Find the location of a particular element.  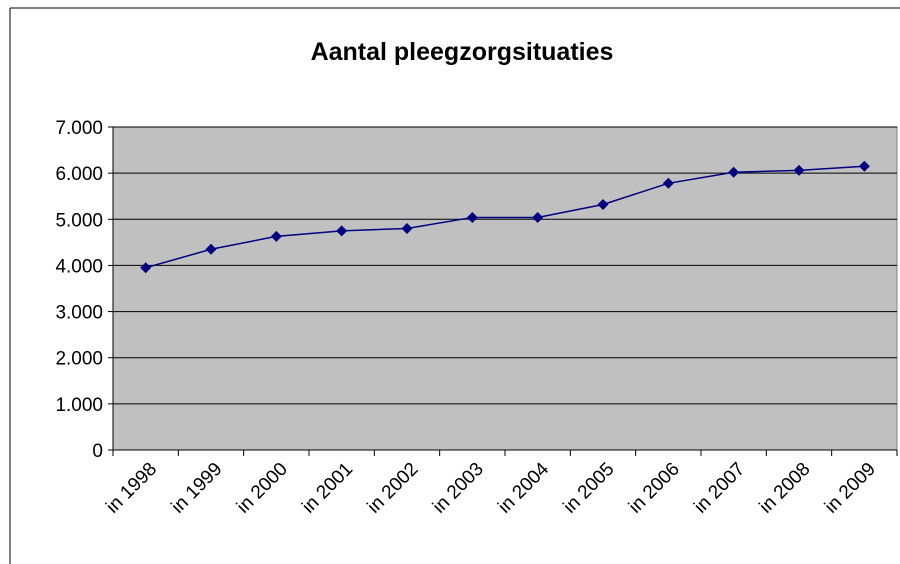

y-tick-label: 6.000 is located at coordinates (79, 174).